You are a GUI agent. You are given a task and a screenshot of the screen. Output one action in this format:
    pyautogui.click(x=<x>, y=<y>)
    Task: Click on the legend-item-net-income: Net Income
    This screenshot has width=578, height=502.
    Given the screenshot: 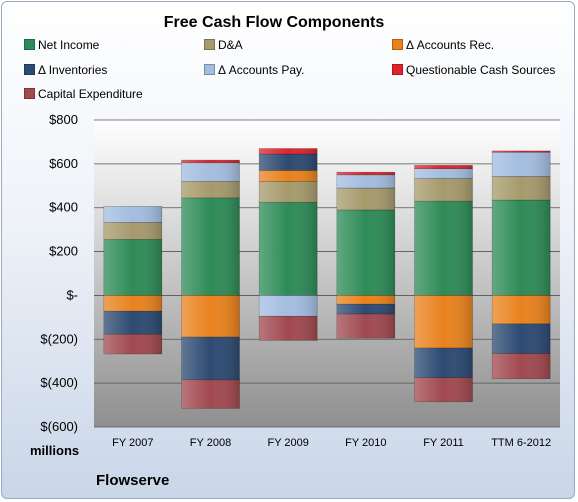 What is the action you would take?
    pyautogui.click(x=61, y=45)
    